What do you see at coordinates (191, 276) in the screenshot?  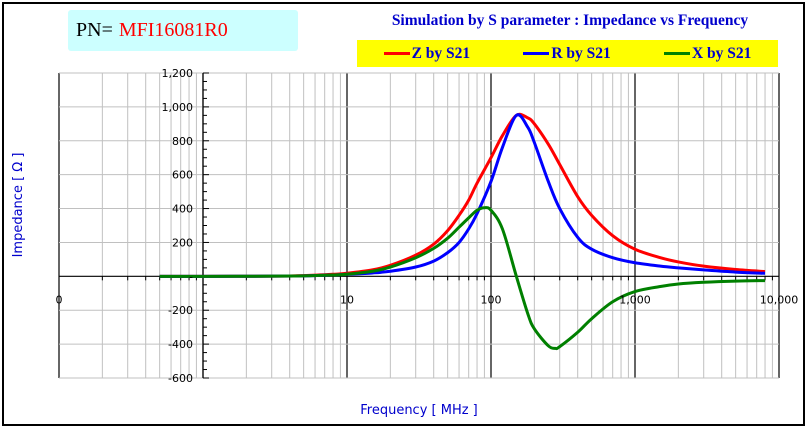 I see `y-tick-label: -` at bounding box center [191, 276].